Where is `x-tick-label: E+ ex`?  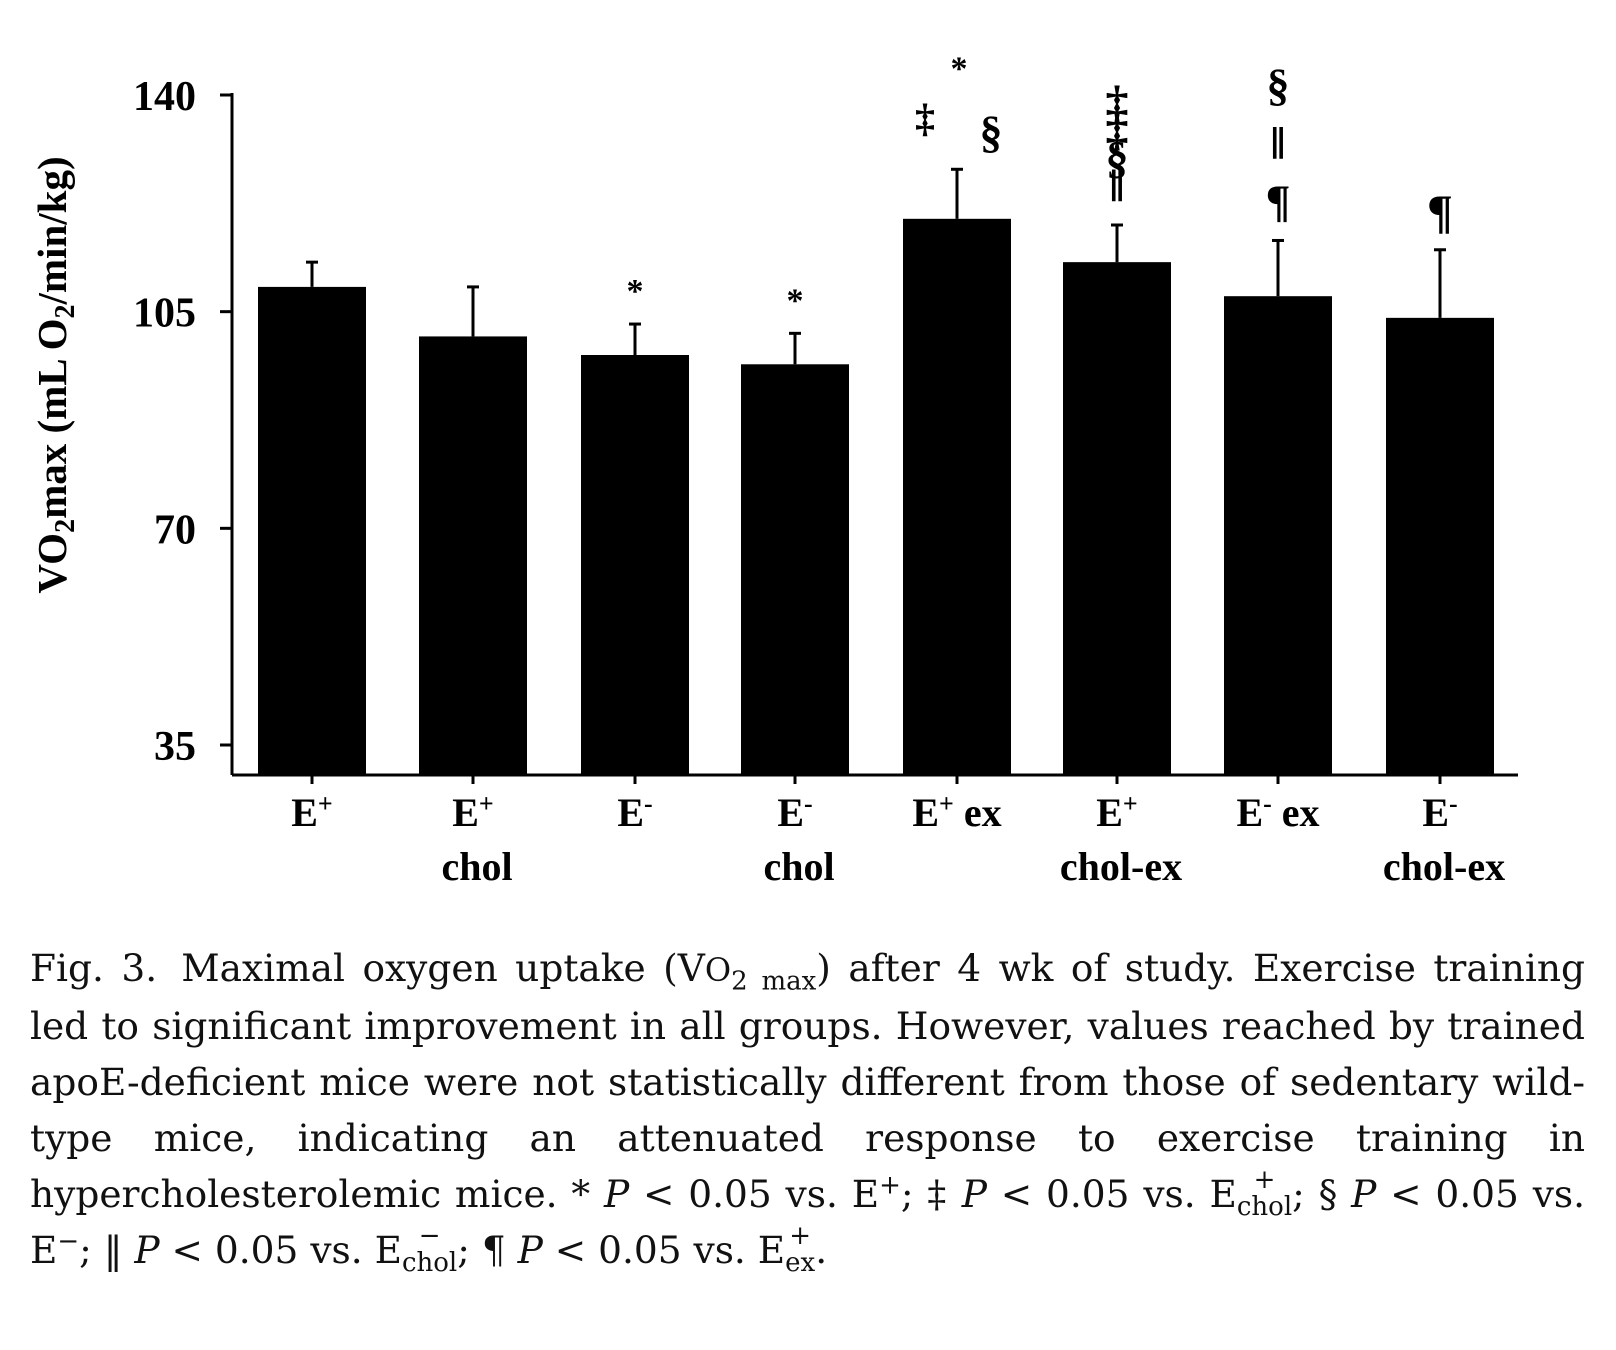
x-tick-label: E+ ex is located at coordinates (956, 812).